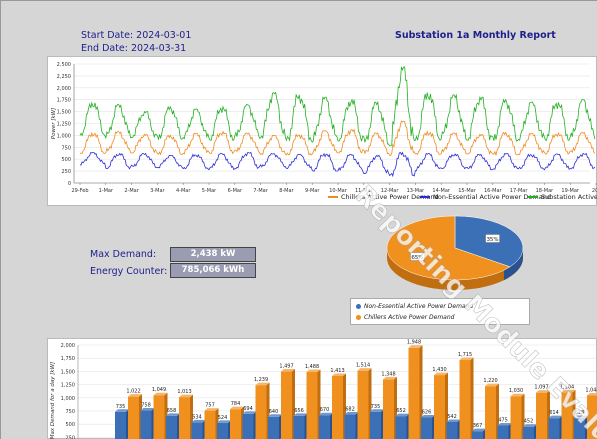 The image size is (597, 439). What do you see at coordinates (183, 191) in the screenshot?
I see `x-tick-label: 4-Mar` at bounding box center [183, 191].